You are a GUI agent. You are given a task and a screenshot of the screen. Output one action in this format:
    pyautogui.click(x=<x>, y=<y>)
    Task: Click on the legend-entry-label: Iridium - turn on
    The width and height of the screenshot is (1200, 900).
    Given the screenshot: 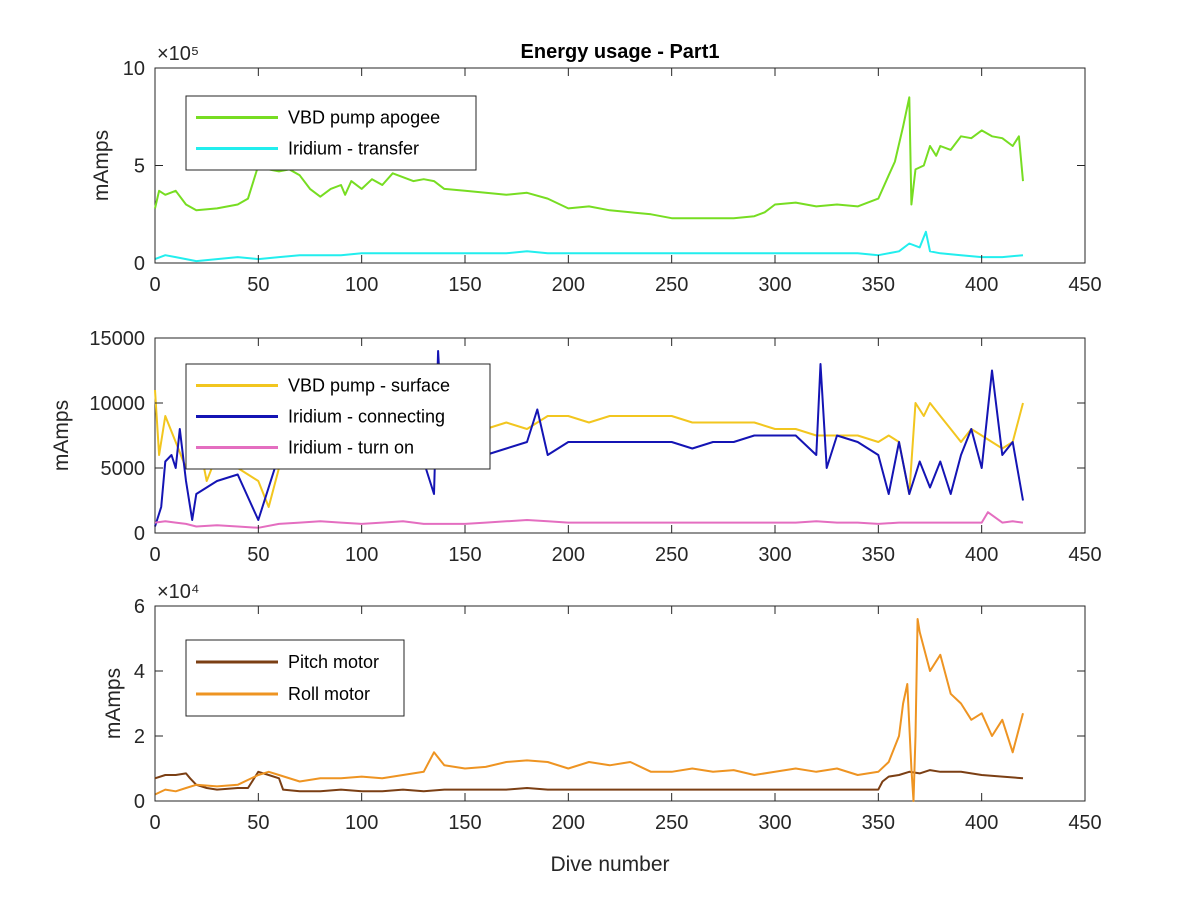 What is the action you would take?
    pyautogui.click(x=351, y=448)
    